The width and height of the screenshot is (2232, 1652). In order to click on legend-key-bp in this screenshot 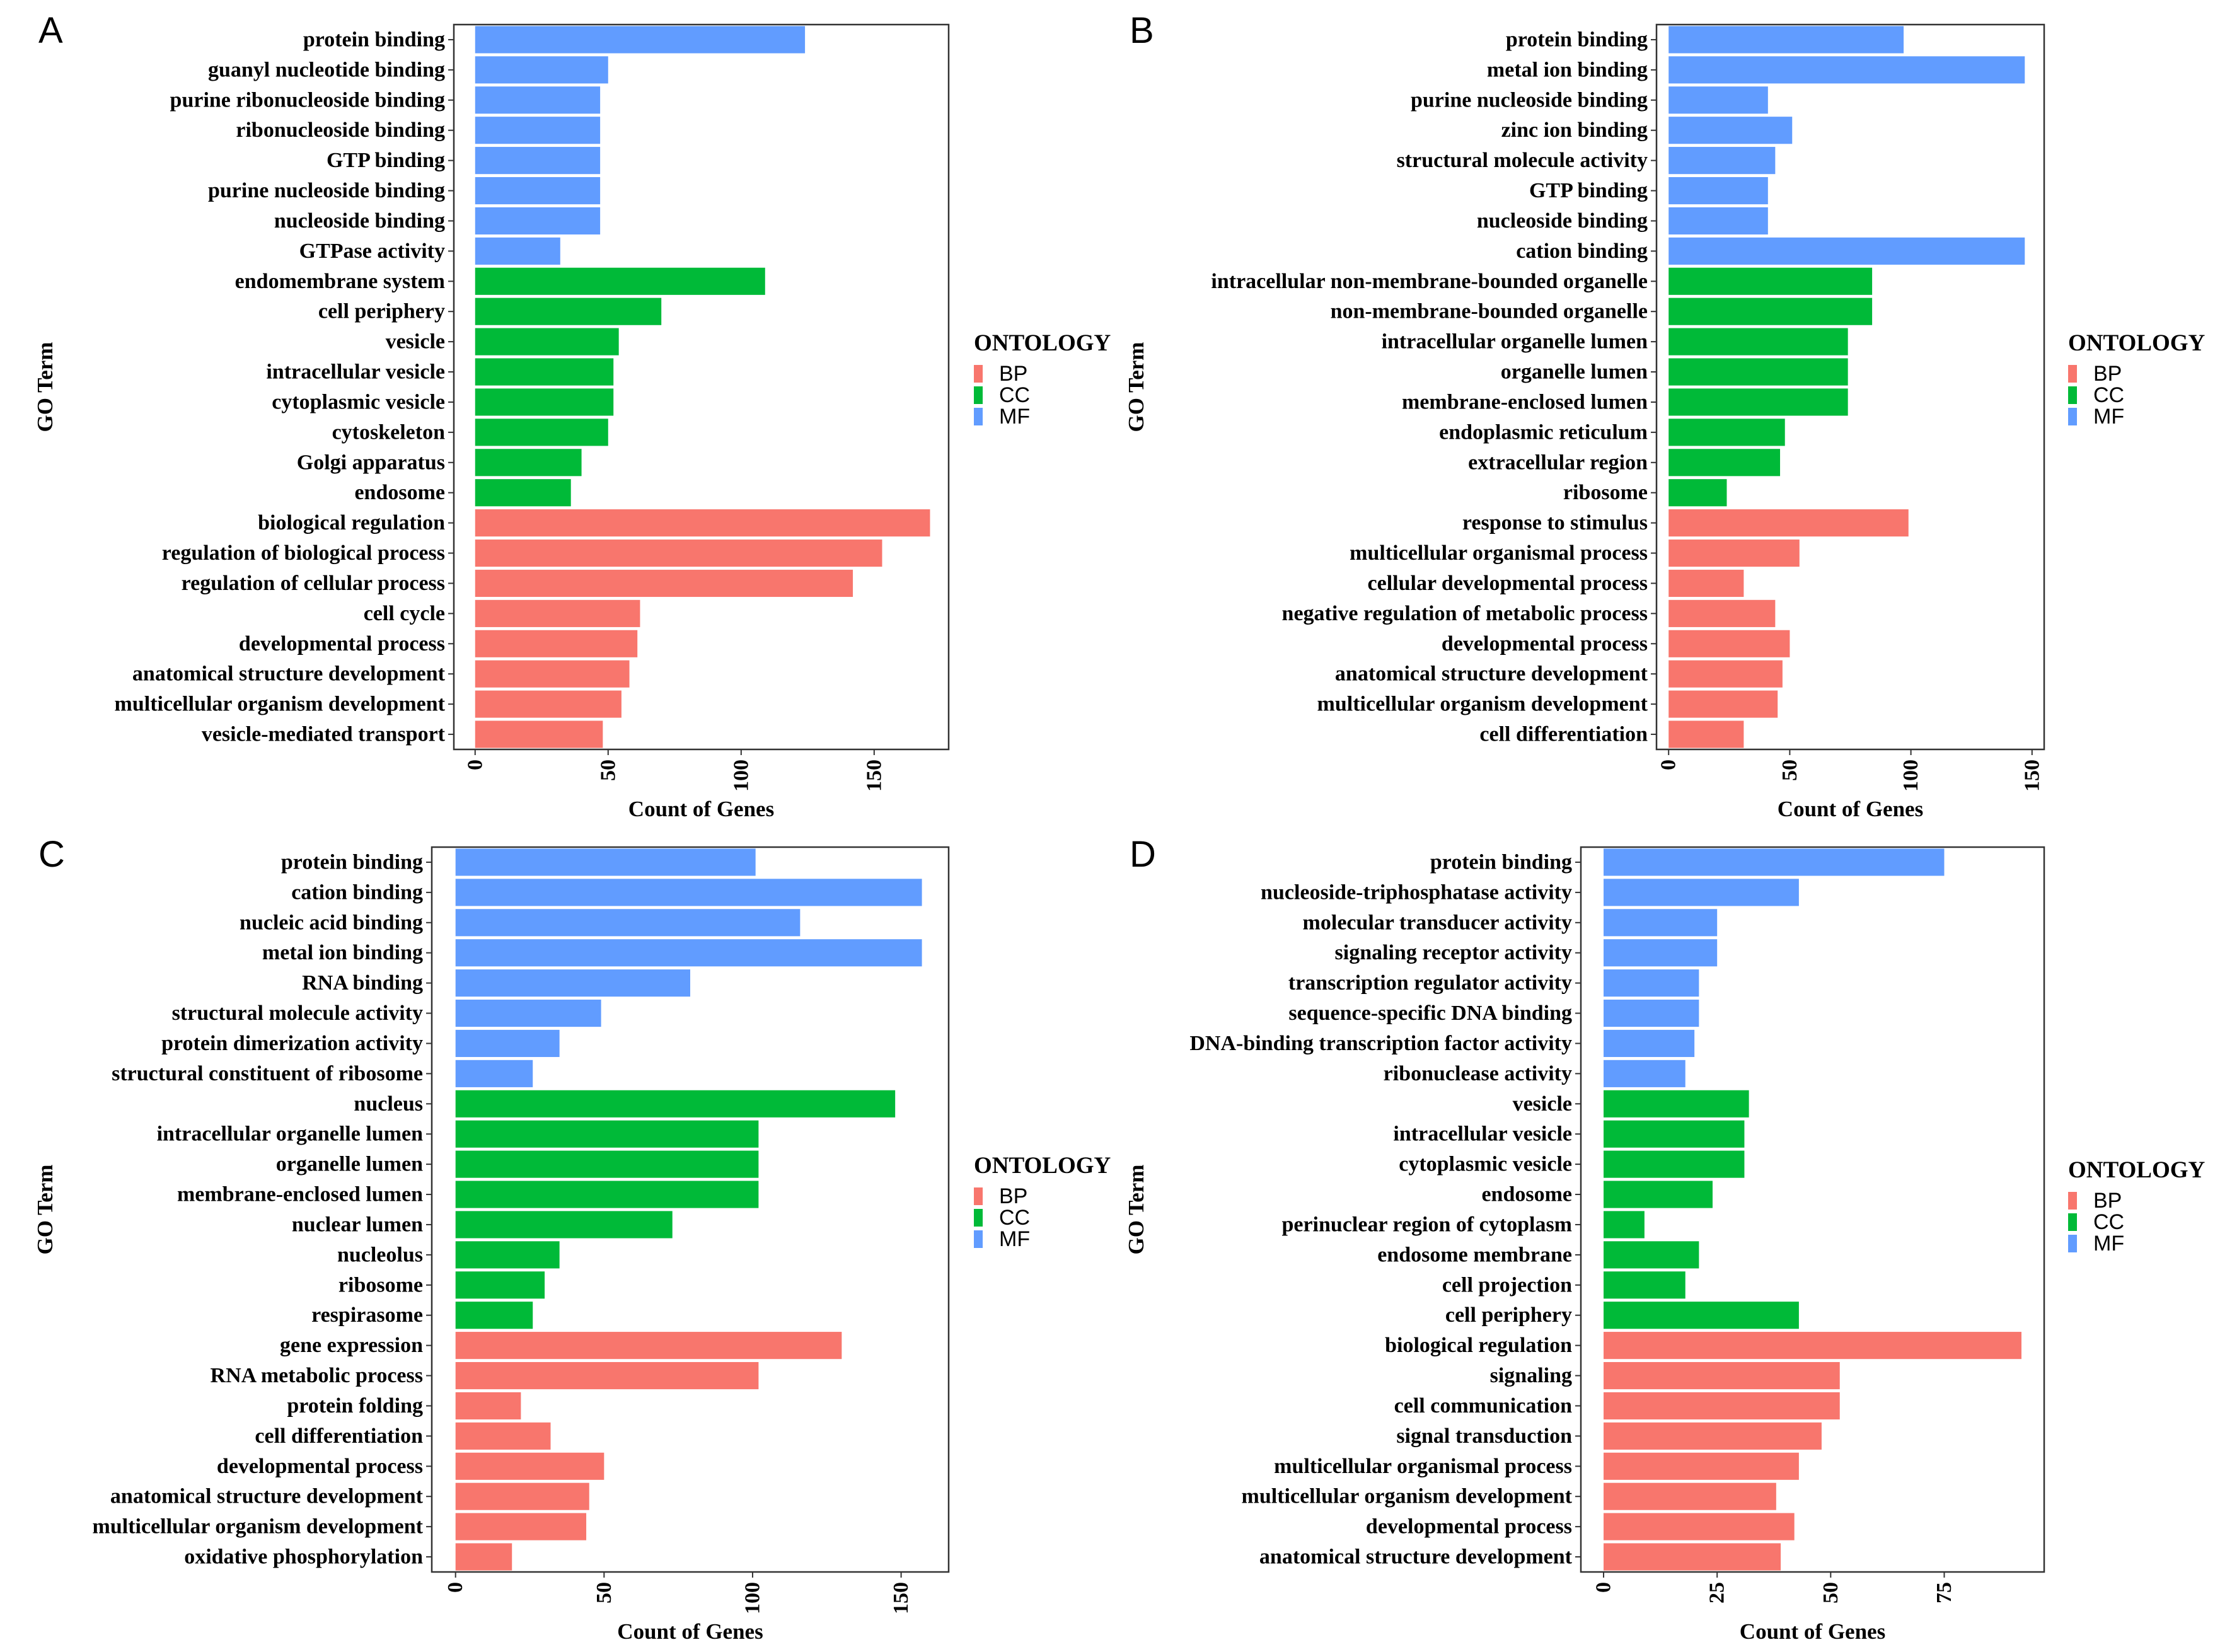, I will do `click(2073, 374)`.